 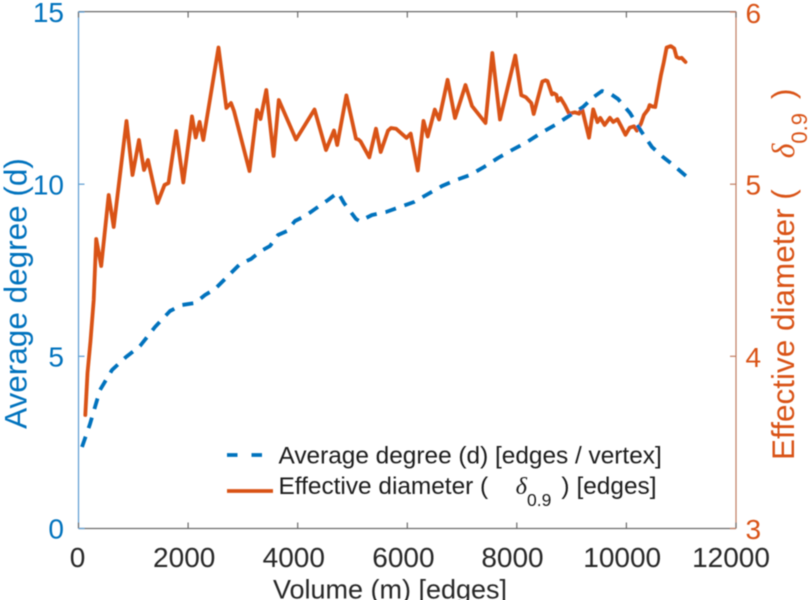 What do you see at coordinates (622, 557) in the screenshot?
I see `svg-text: 10000` at bounding box center [622, 557].